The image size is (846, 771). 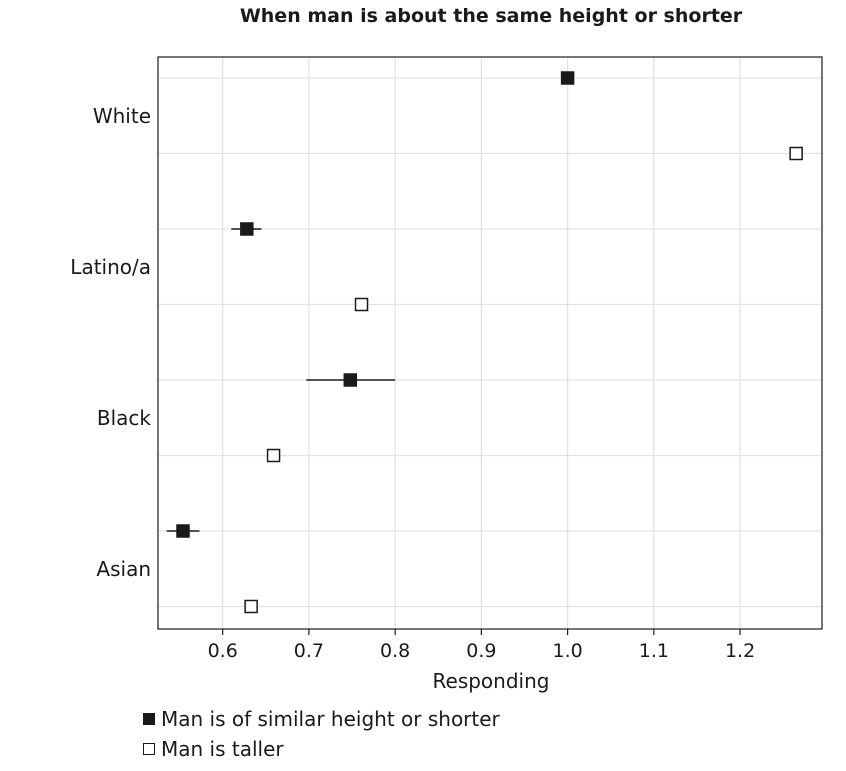 What do you see at coordinates (481, 651) in the screenshot?
I see `x-tick-label: 0.9` at bounding box center [481, 651].